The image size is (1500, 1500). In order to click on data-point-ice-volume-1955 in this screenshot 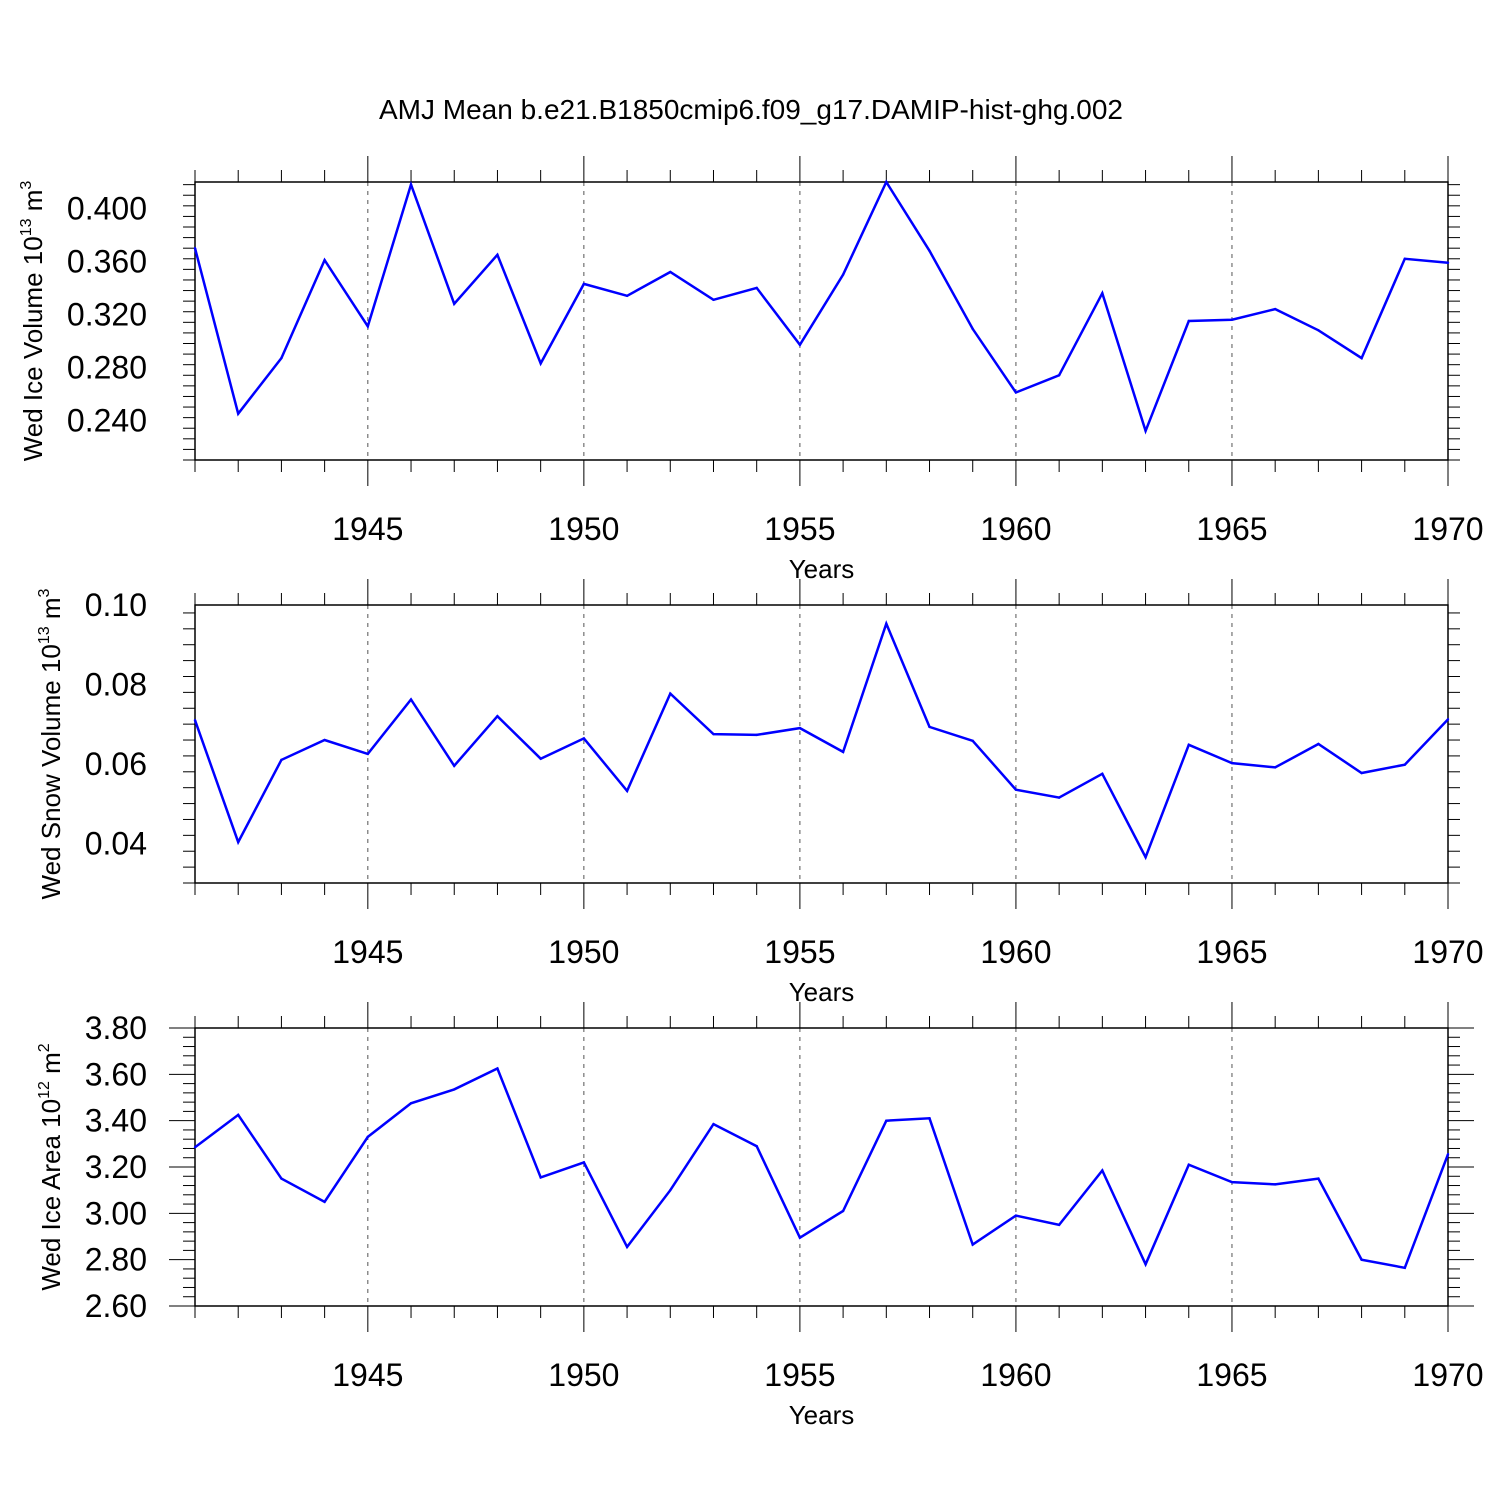, I will do `click(800, 345)`.